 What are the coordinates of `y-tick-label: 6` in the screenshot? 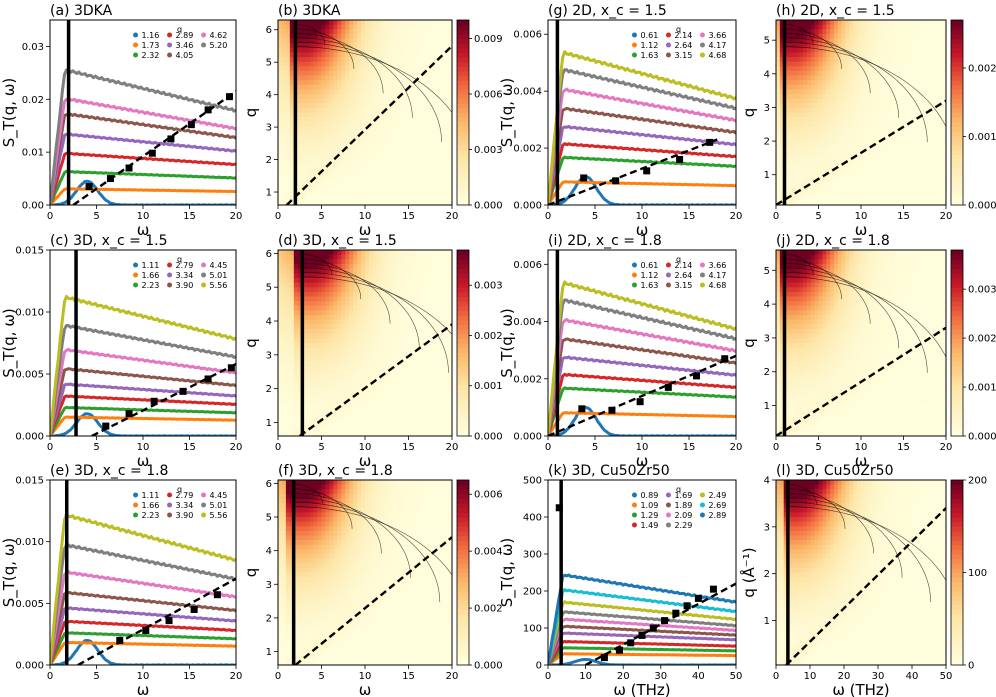 It's located at (269, 484).